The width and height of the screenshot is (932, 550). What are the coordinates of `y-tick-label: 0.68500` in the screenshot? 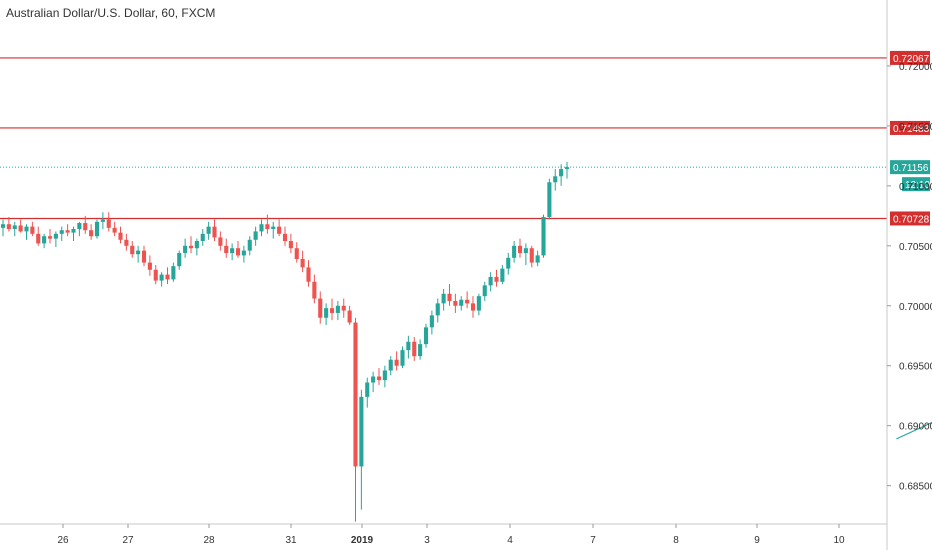 It's located at (915, 487).